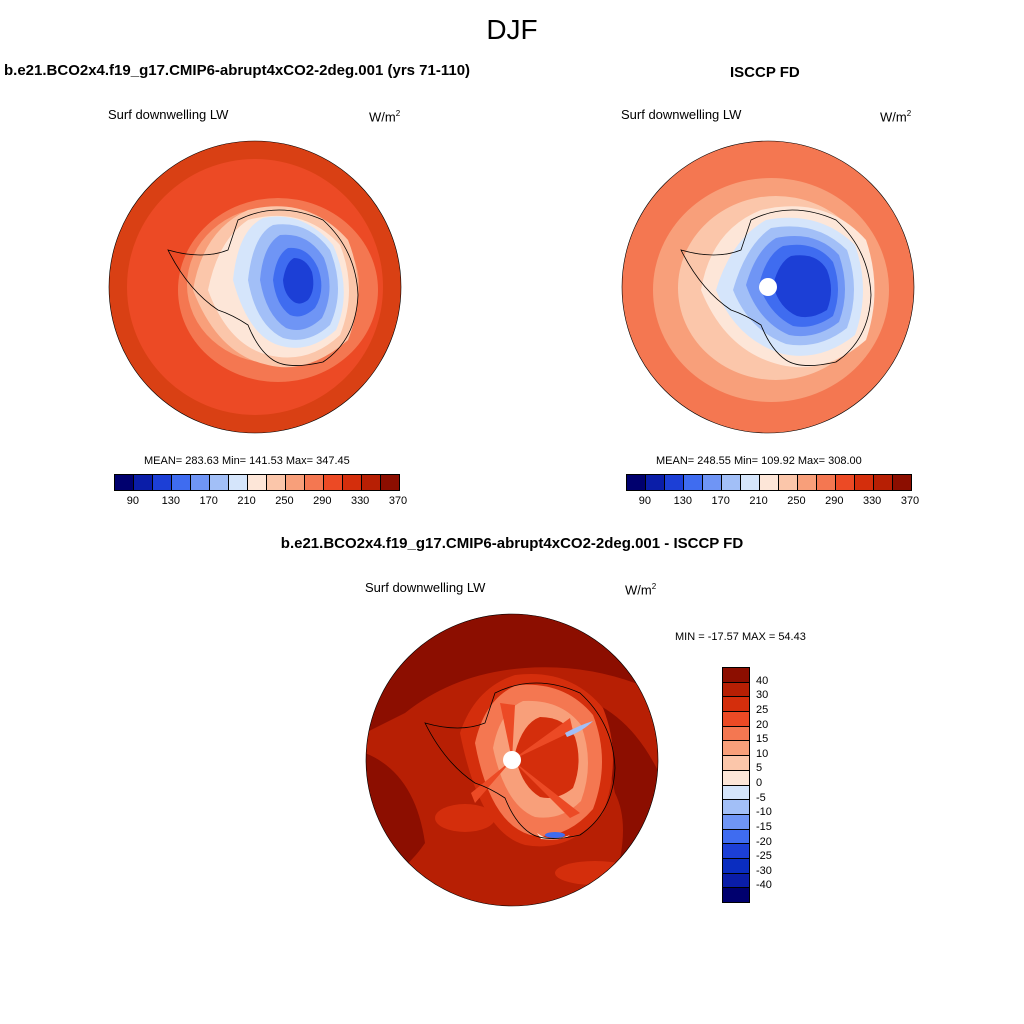 This screenshot has height=1024, width=1024. Describe the element at coordinates (425, 587) in the screenshot. I see `panel3-variable: Surf downwelling LW` at that location.